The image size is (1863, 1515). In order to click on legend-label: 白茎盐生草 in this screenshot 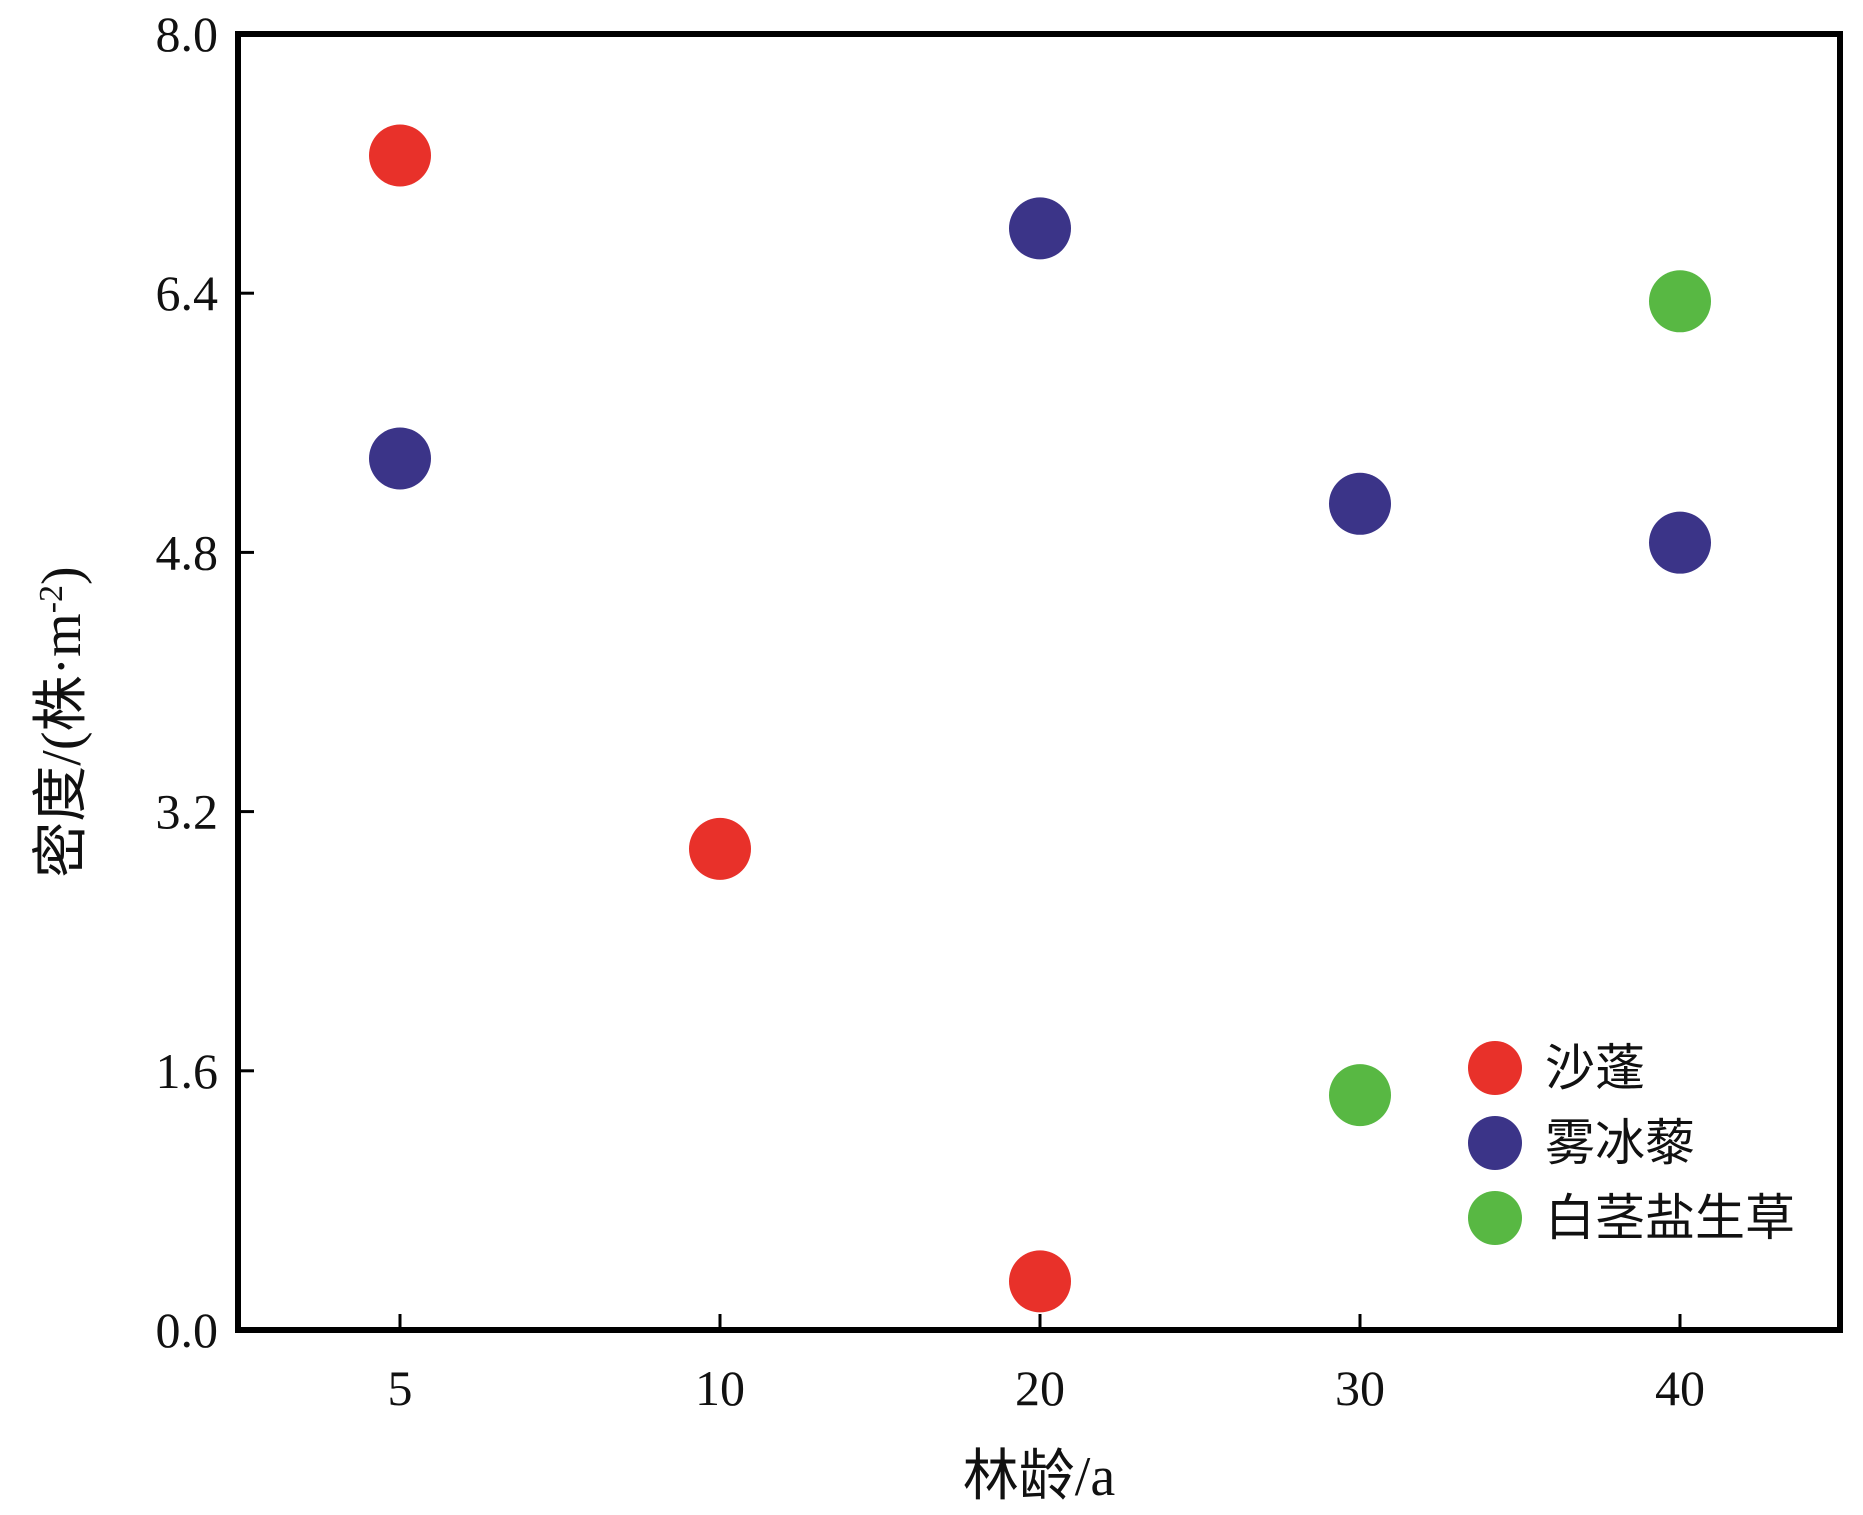, I will do `click(1670, 1218)`.